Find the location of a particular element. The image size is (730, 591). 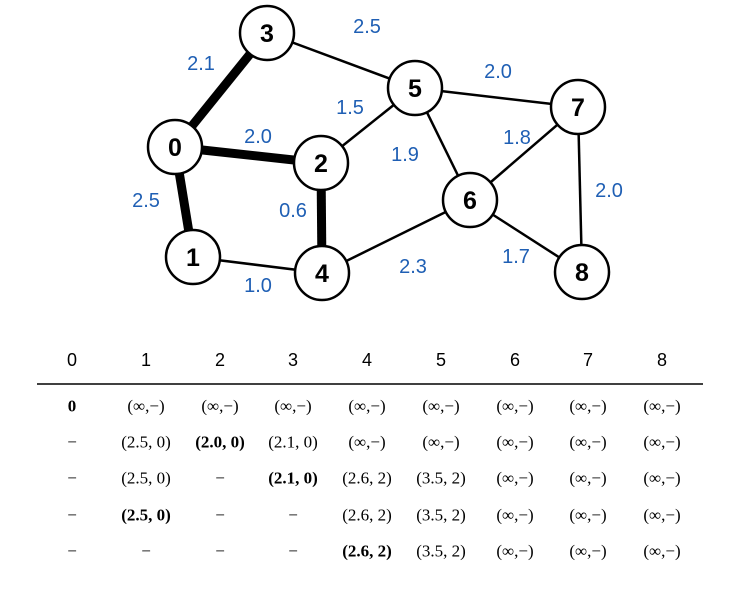

table-header: 1 is located at coordinates (146, 360).